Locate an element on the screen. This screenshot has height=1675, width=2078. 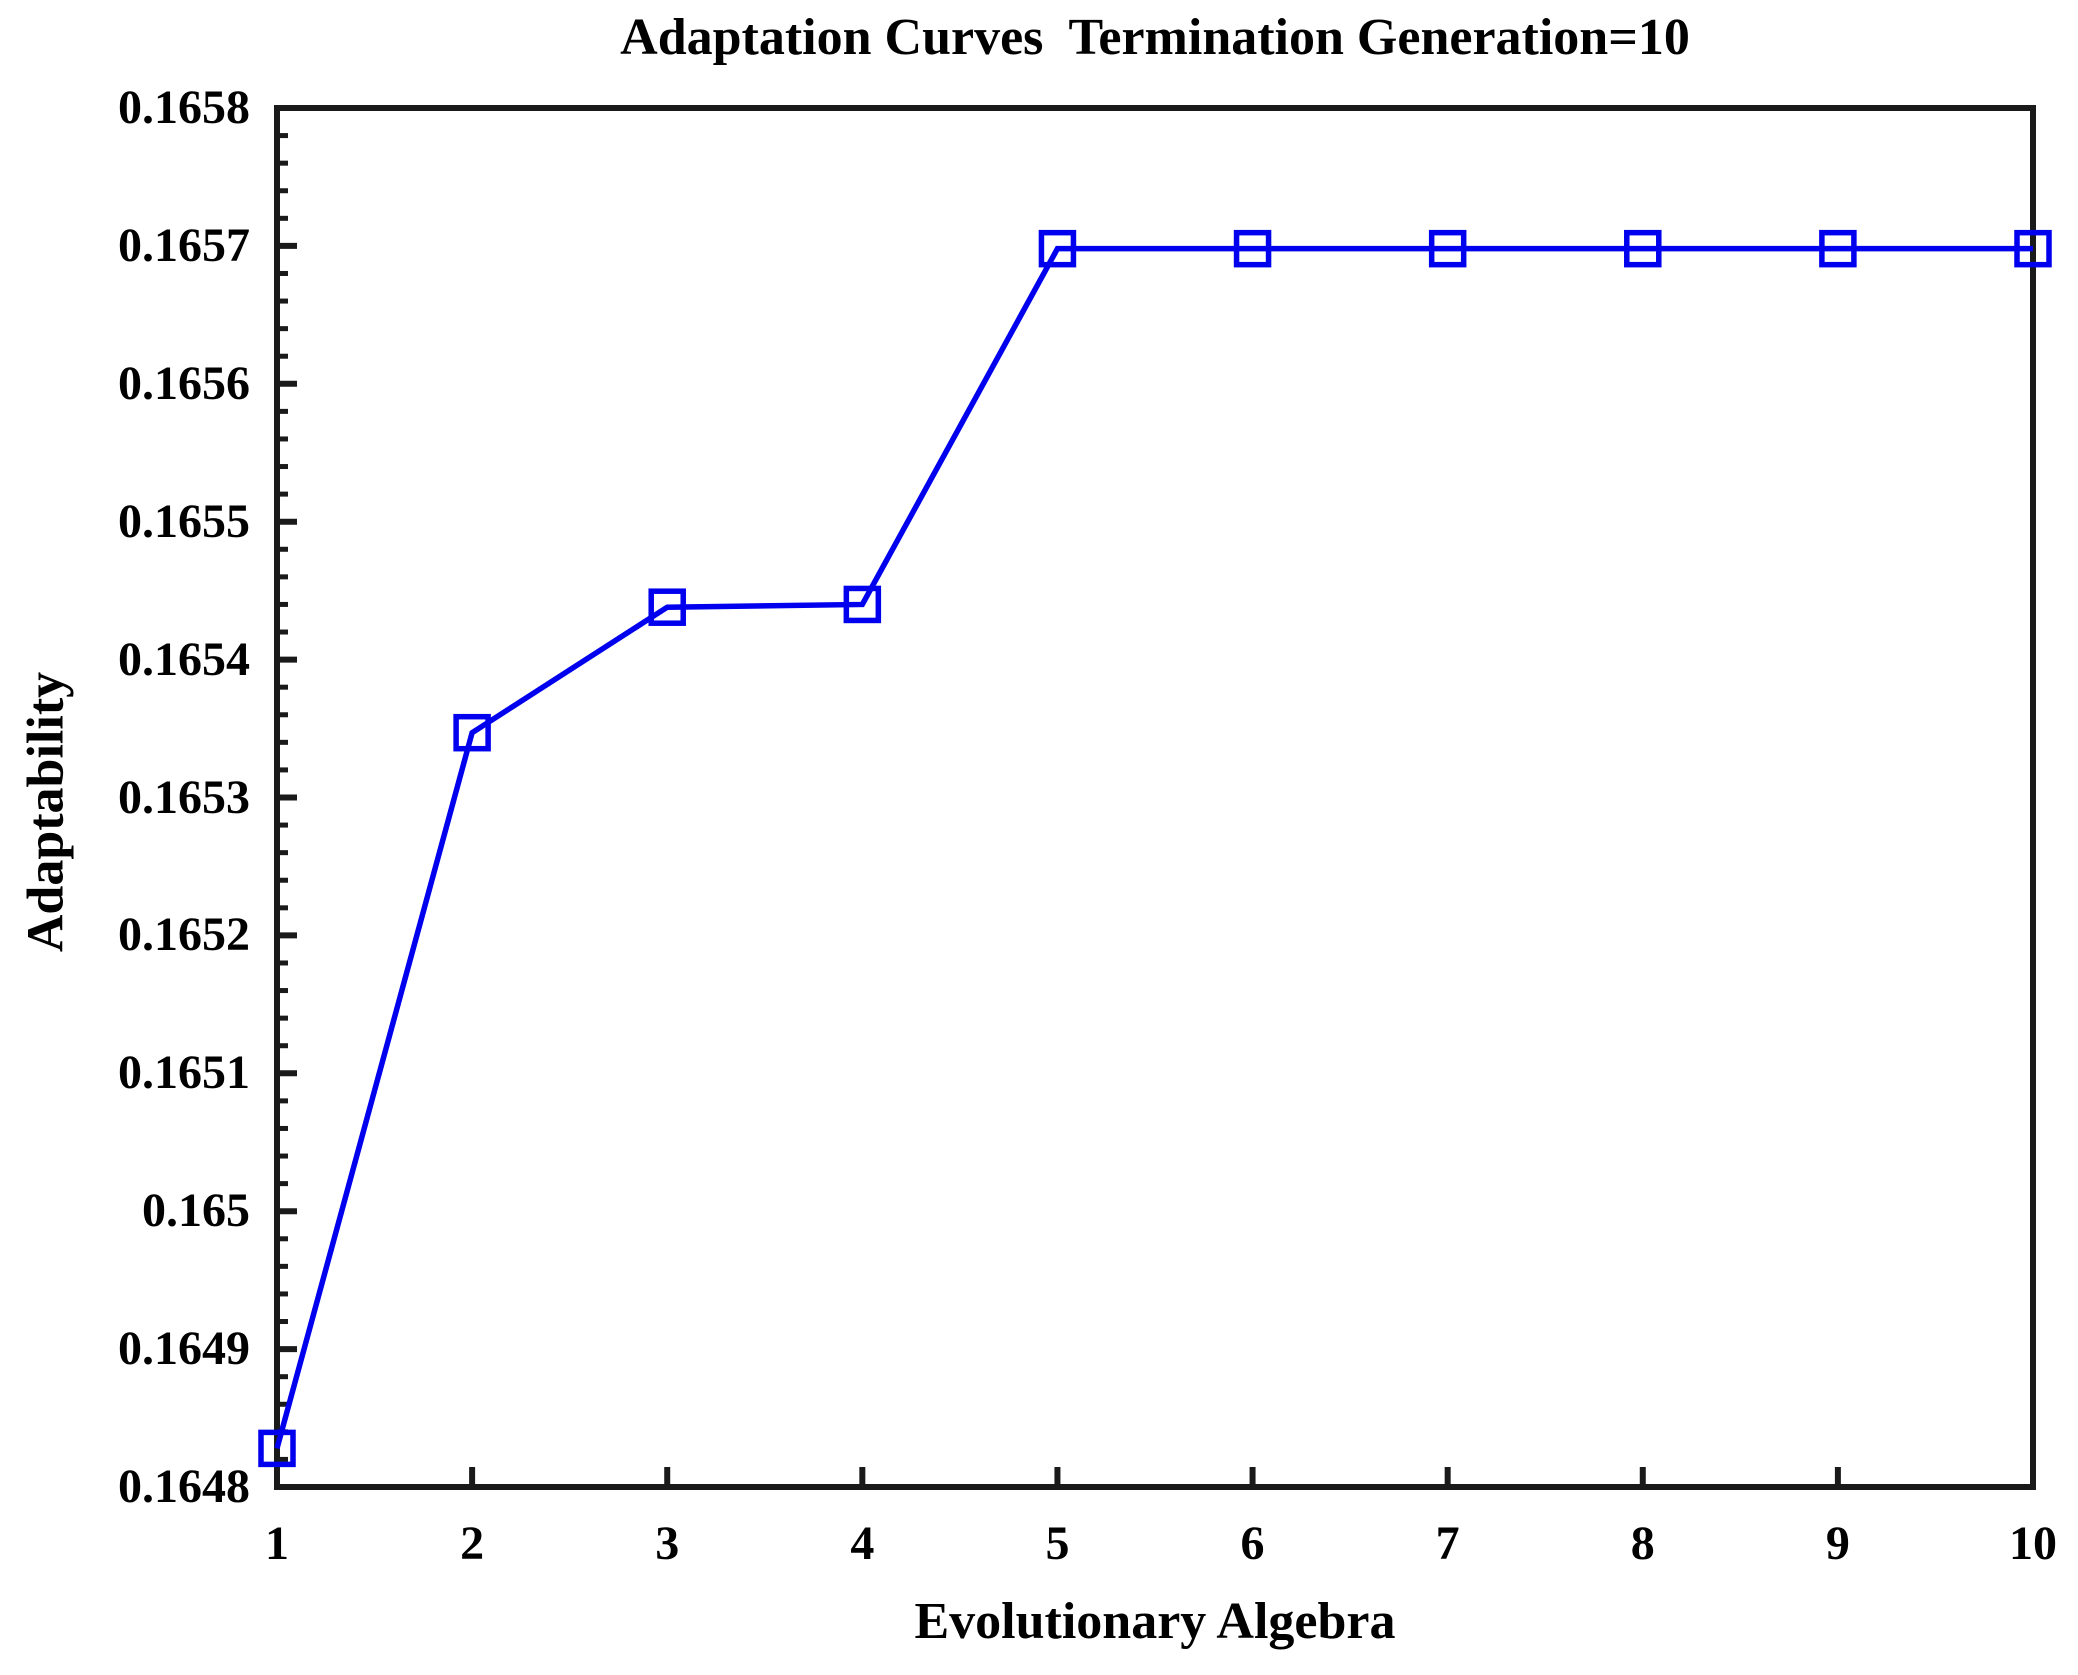
x-tick-label: 5 is located at coordinates (1057, 1543).